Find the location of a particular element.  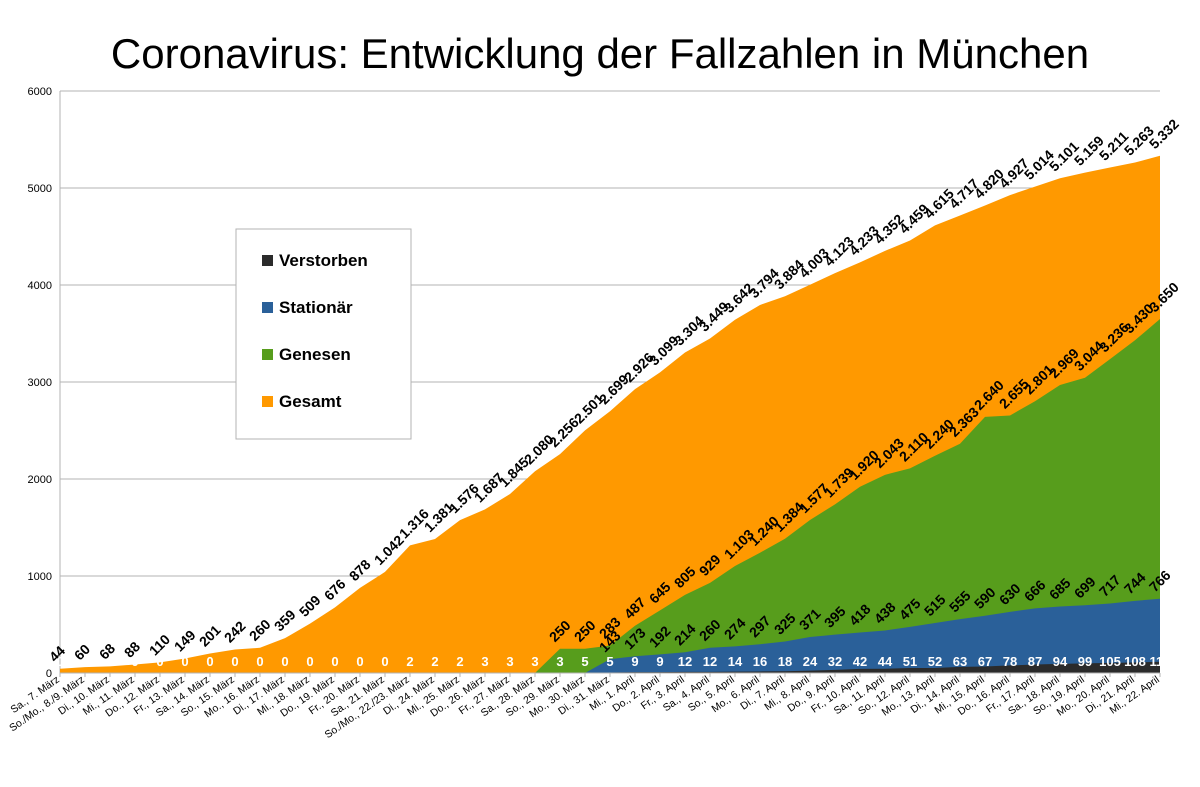

data-label-gesamt: 359 is located at coordinates (285, 620).